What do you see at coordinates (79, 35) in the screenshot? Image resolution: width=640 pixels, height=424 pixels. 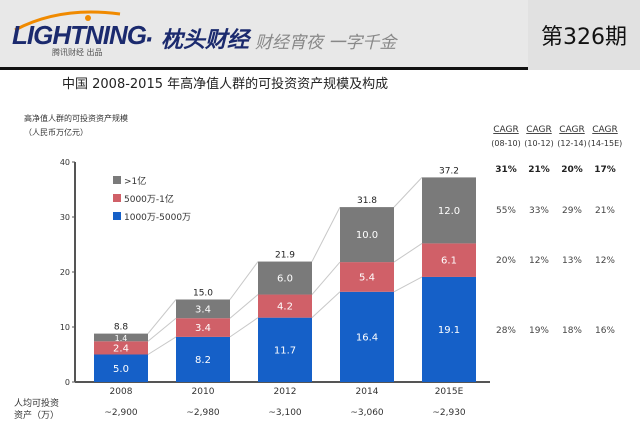 I see `logo: LIGHTNING` at bounding box center [79, 35].